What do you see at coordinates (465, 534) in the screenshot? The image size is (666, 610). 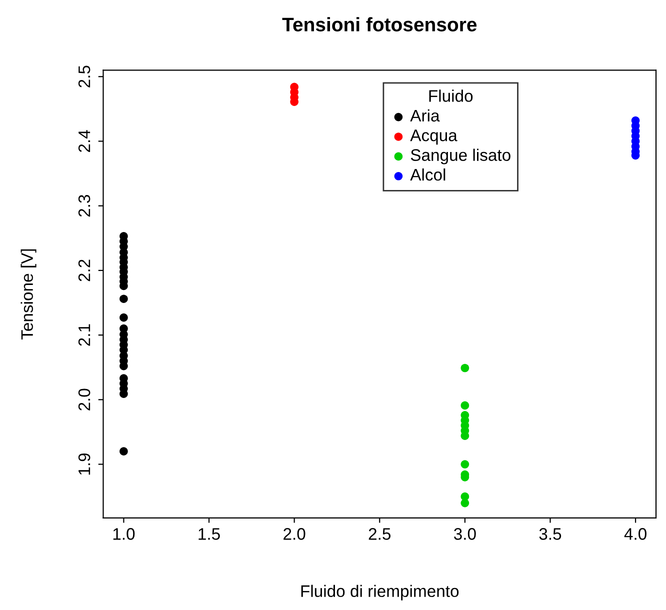 I see `x-tick-label: 3.0` at bounding box center [465, 534].